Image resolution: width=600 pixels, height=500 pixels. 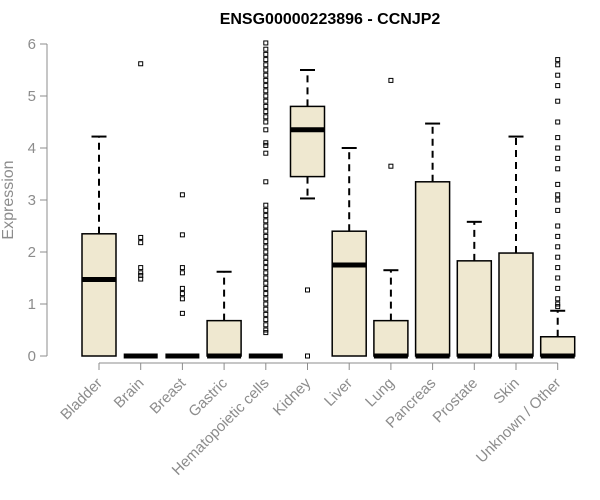 What do you see at coordinates (8, 199) in the screenshot?
I see `y-axis-label: Expression` at bounding box center [8, 199].